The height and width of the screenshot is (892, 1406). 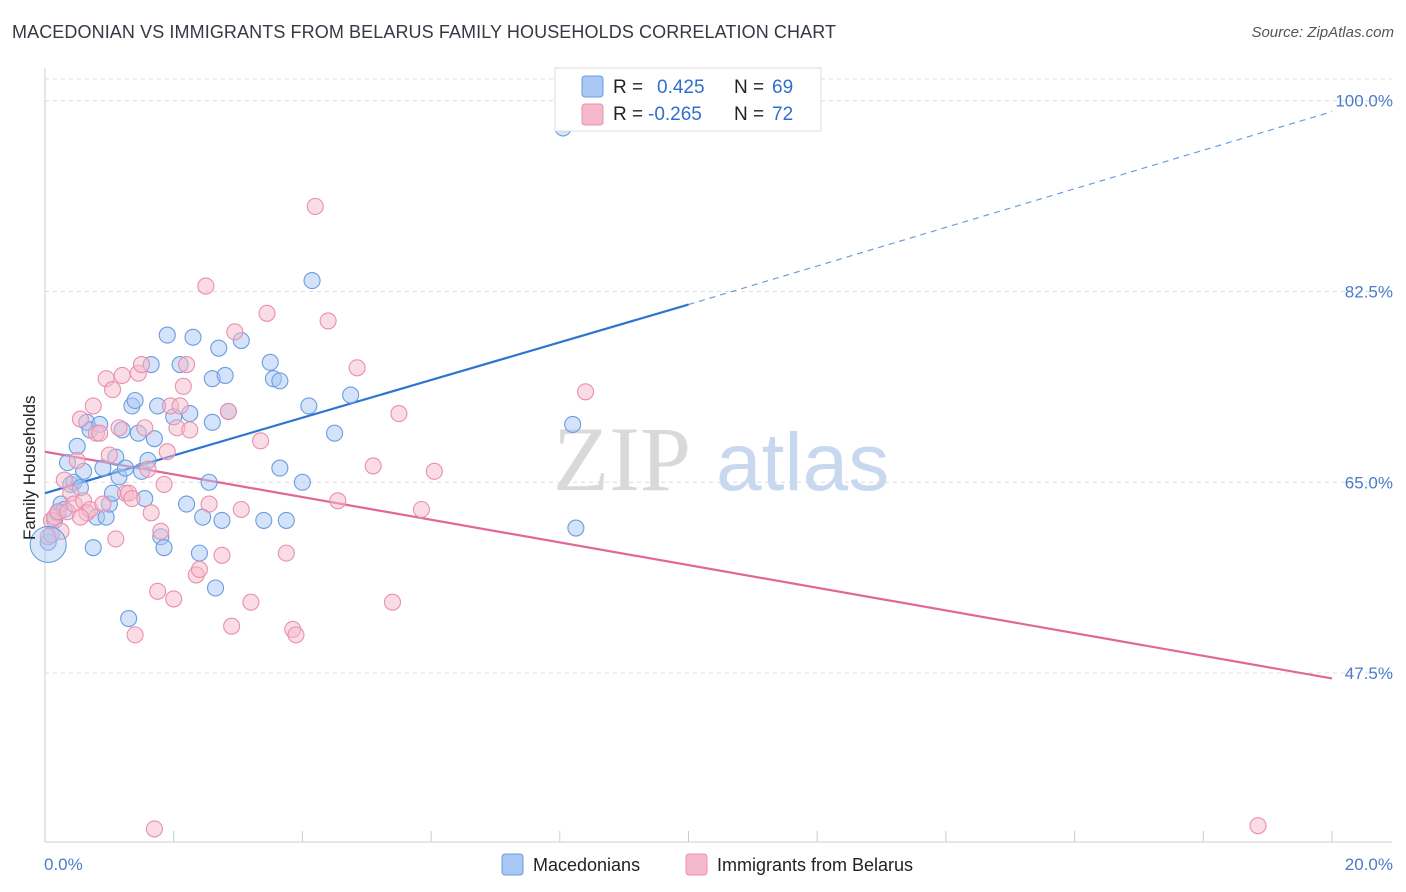 I want to click on legend-r-label-1: R =, so click(x=628, y=87).